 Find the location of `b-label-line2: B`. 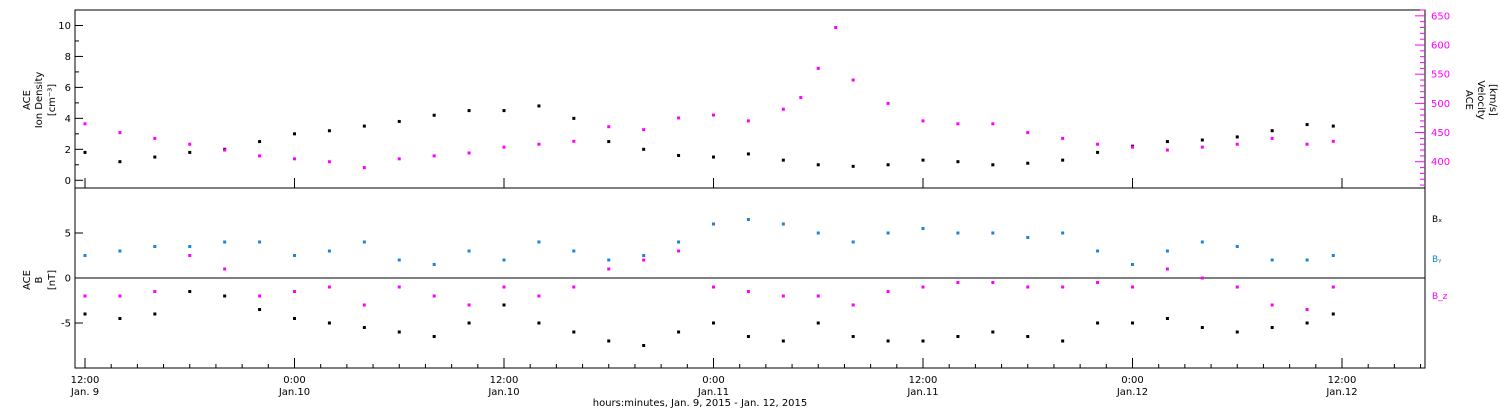

b-label-line2: B is located at coordinates (39, 279).